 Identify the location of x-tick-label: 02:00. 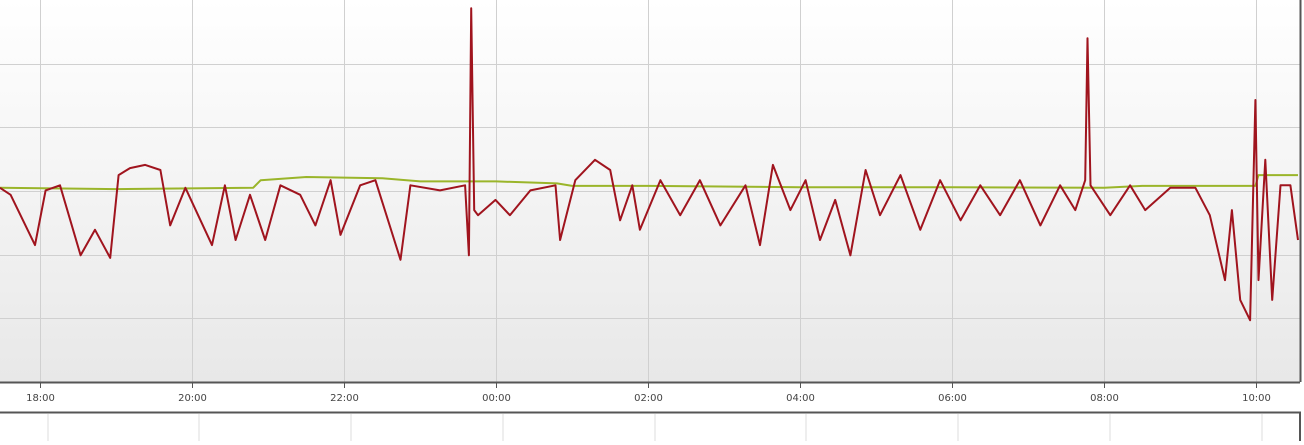
(648, 398).